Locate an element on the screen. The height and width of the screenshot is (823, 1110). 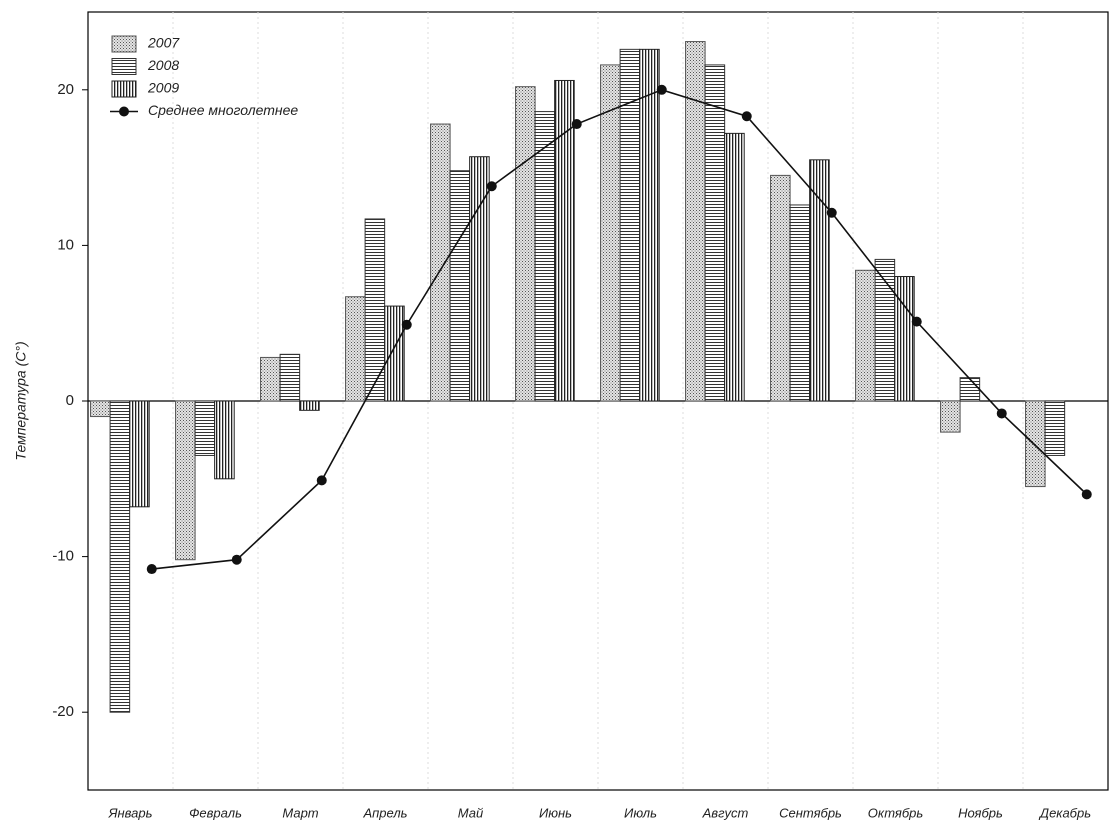
x-tick-label: Декабрь is located at coordinates (1064, 812).